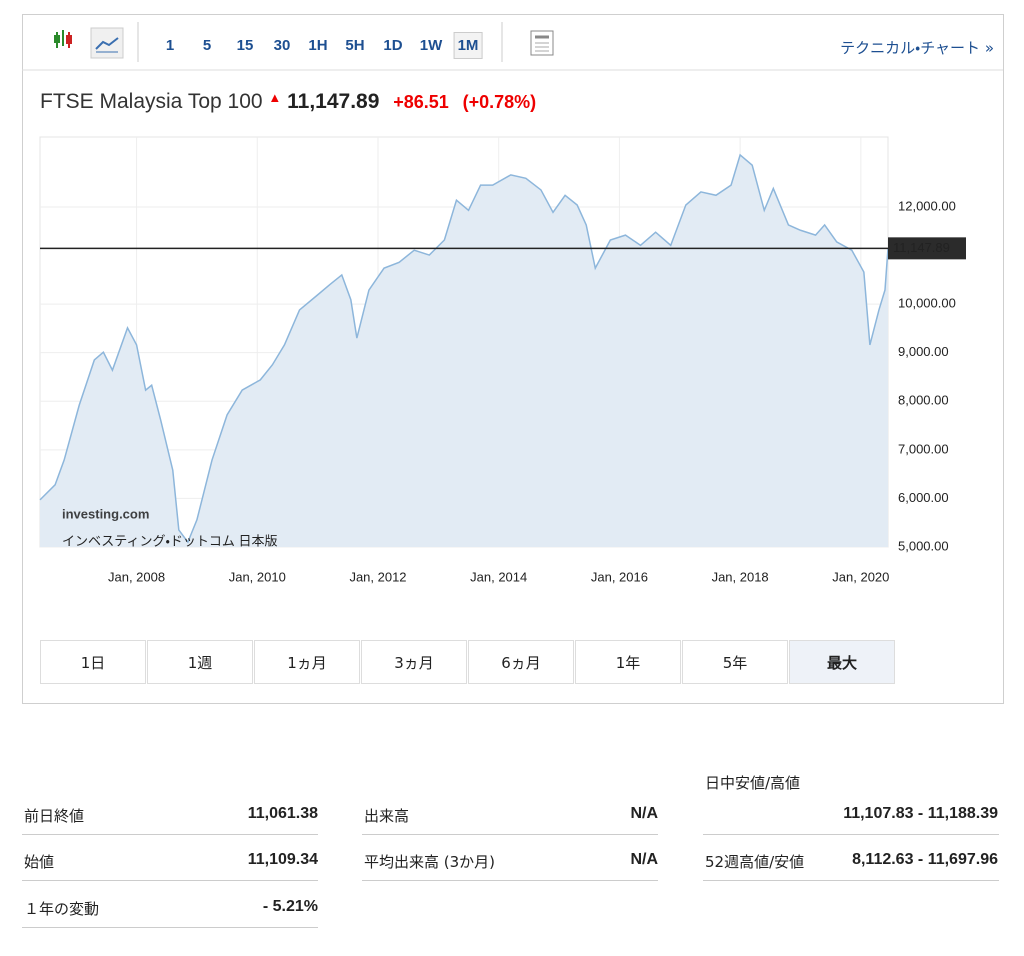  Describe the element at coordinates (63, 39) in the screenshot. I see `candlestick-icon` at that location.